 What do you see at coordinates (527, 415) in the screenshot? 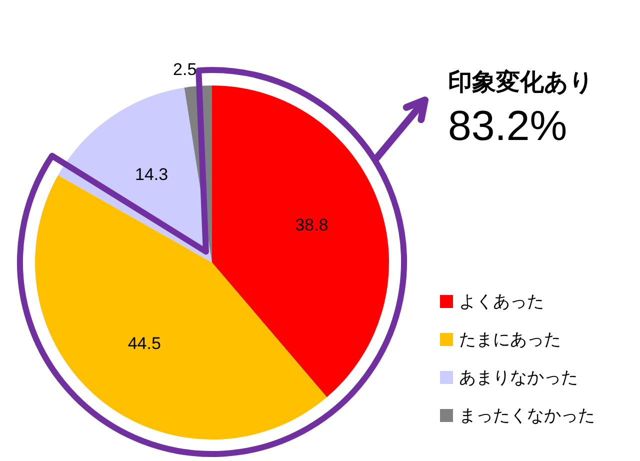
I see `legend-label: まったくなかった` at bounding box center [527, 415].